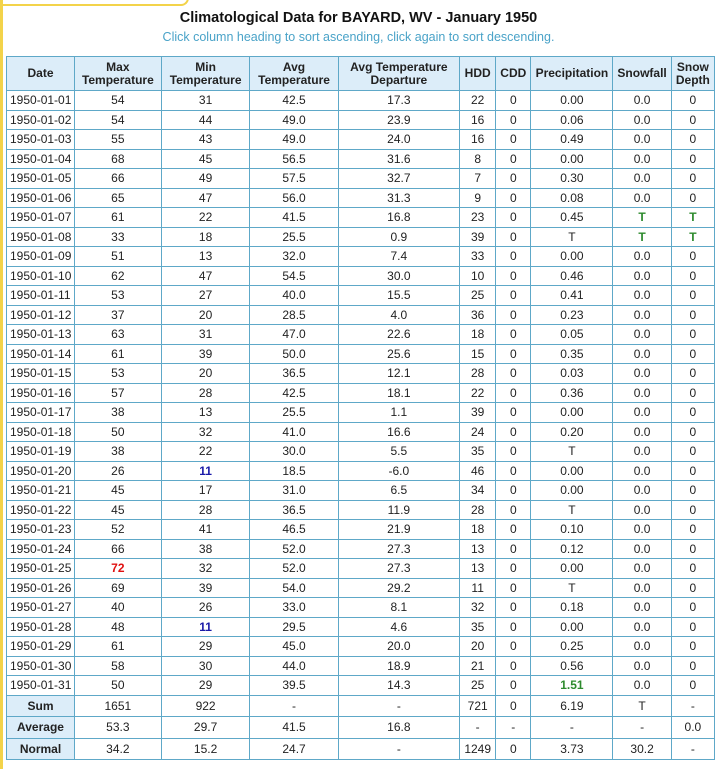 This screenshot has height=769, width=717. Describe the element at coordinates (294, 197) in the screenshot. I see `cell-avg-temperature: 56.0` at that location.